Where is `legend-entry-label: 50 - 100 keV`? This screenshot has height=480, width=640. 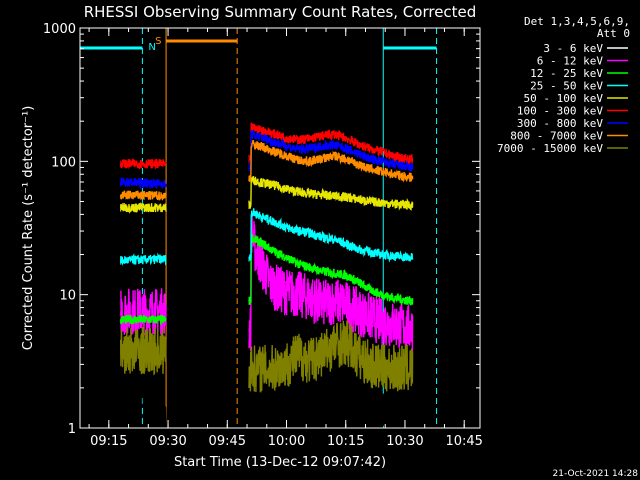
legend-entry-label: 50 - 100 keV is located at coordinates (564, 98).